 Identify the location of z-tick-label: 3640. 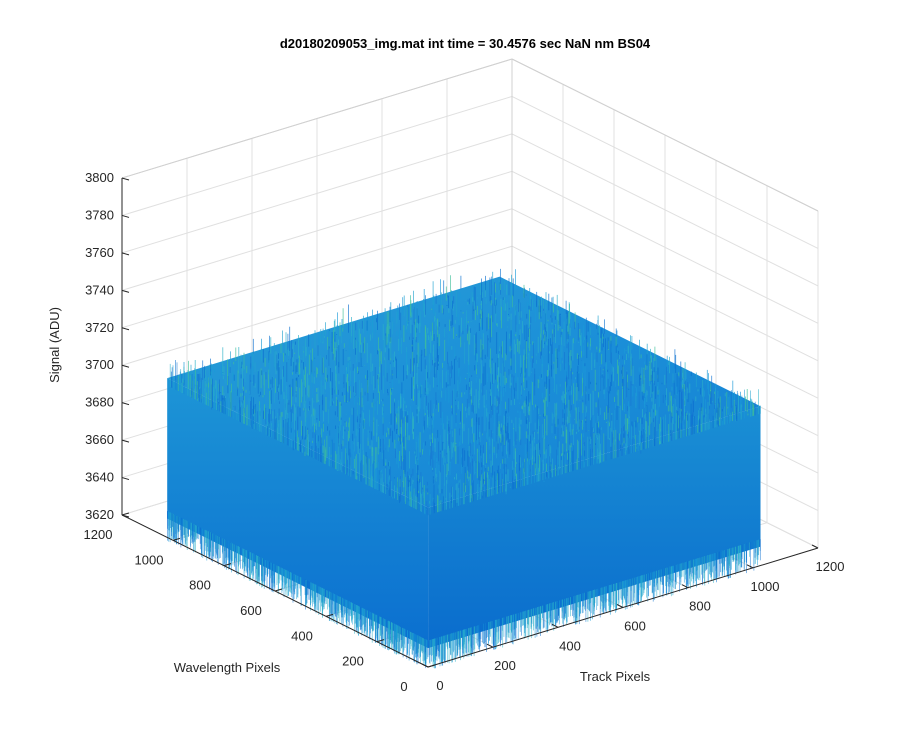
(99, 477).